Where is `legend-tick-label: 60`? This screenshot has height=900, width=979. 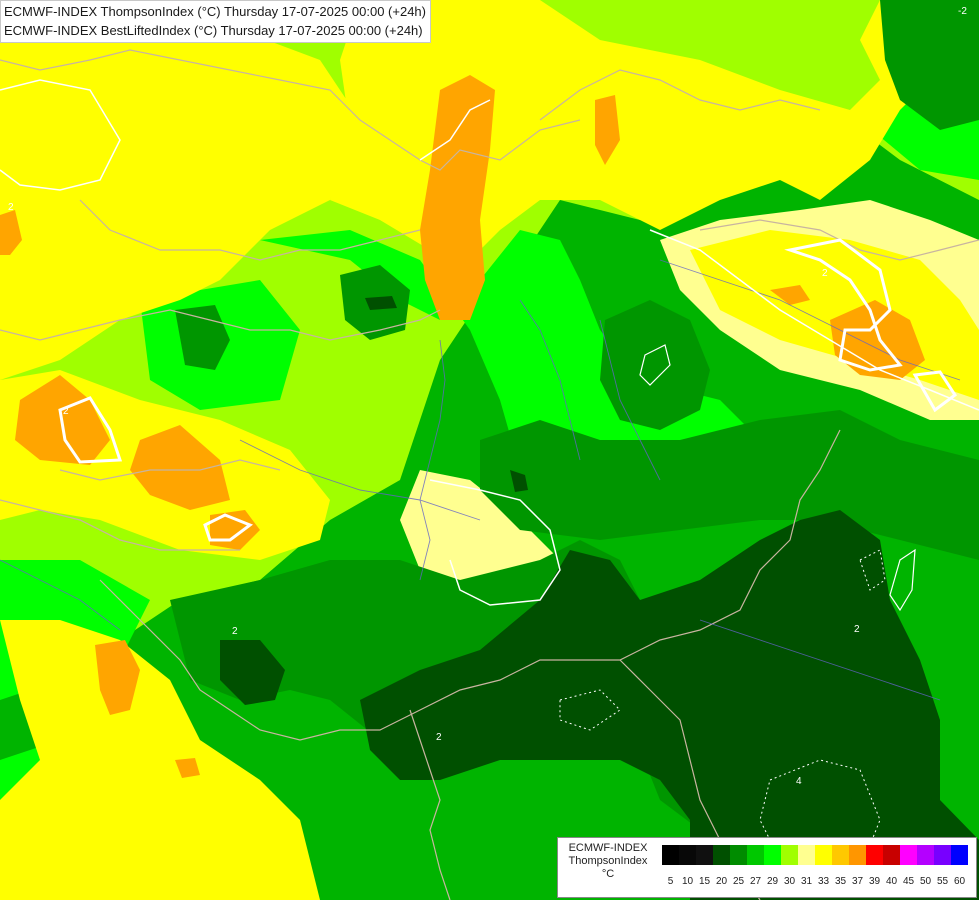 legend-tick-label: 60 is located at coordinates (959, 881).